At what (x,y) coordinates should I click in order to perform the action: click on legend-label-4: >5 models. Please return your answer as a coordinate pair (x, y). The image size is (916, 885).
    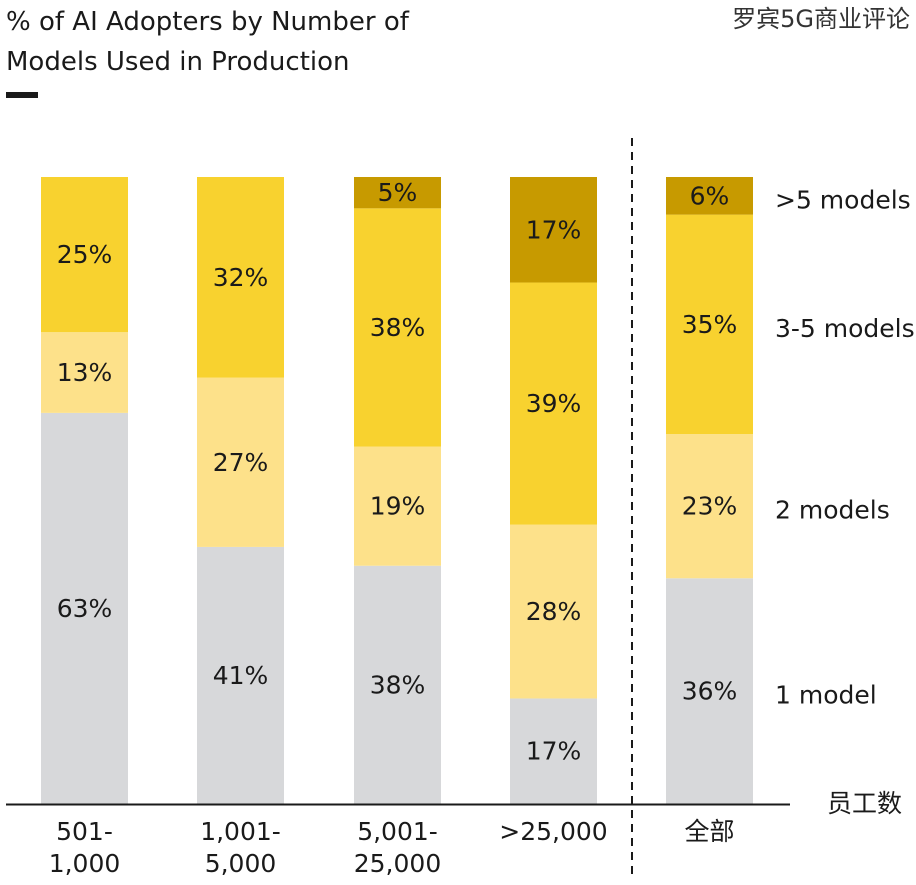
    Looking at the image, I should click on (843, 199).